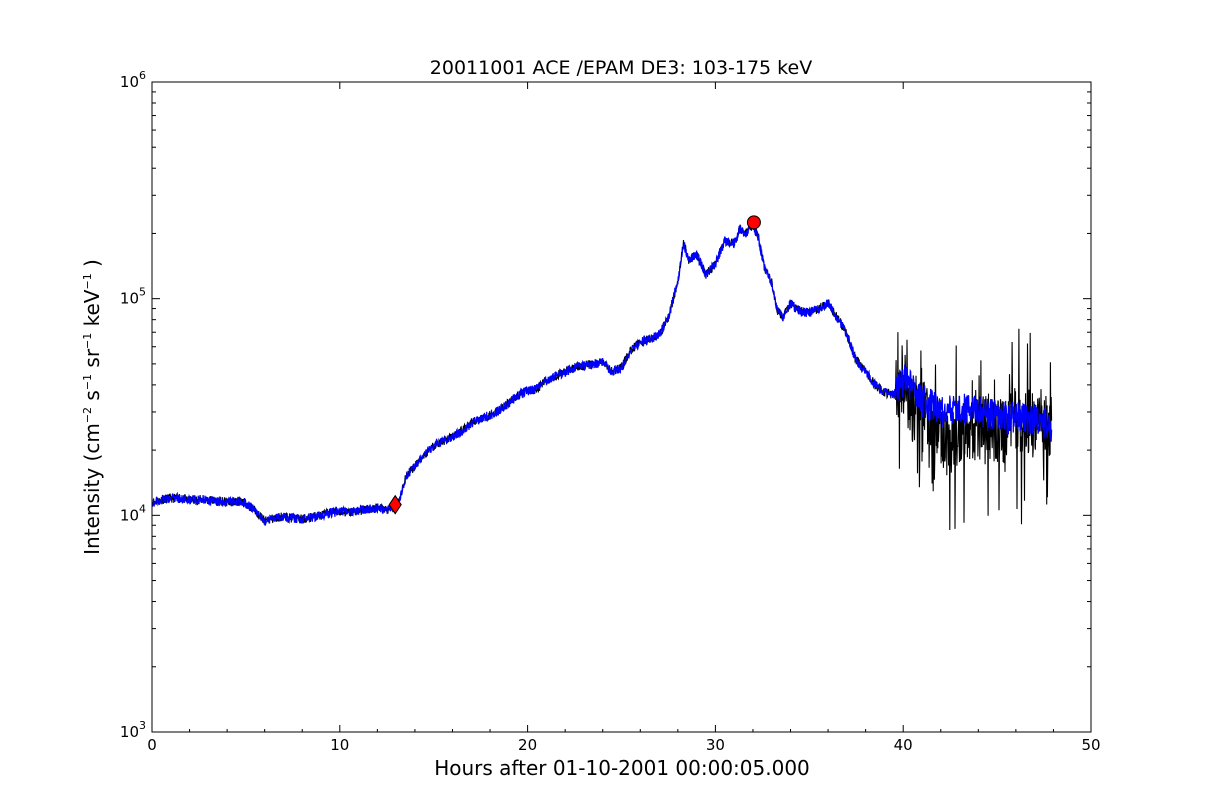 The width and height of the screenshot is (1212, 812). I want to click on y-tick-label: 10⁵, so click(133, 297).